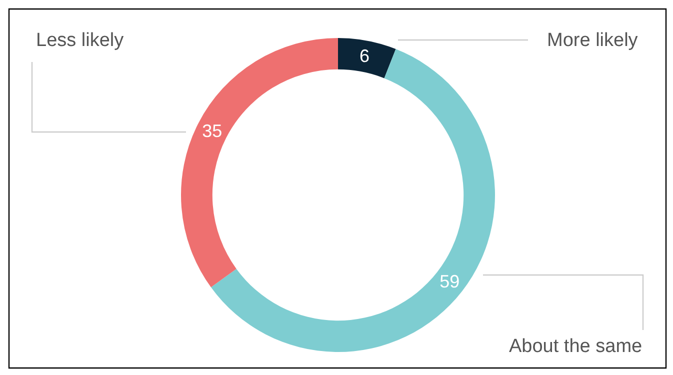 Image resolution: width=673 pixels, height=375 pixels. Describe the element at coordinates (575, 346) in the screenshot. I see `slice-label: About the same` at that location.